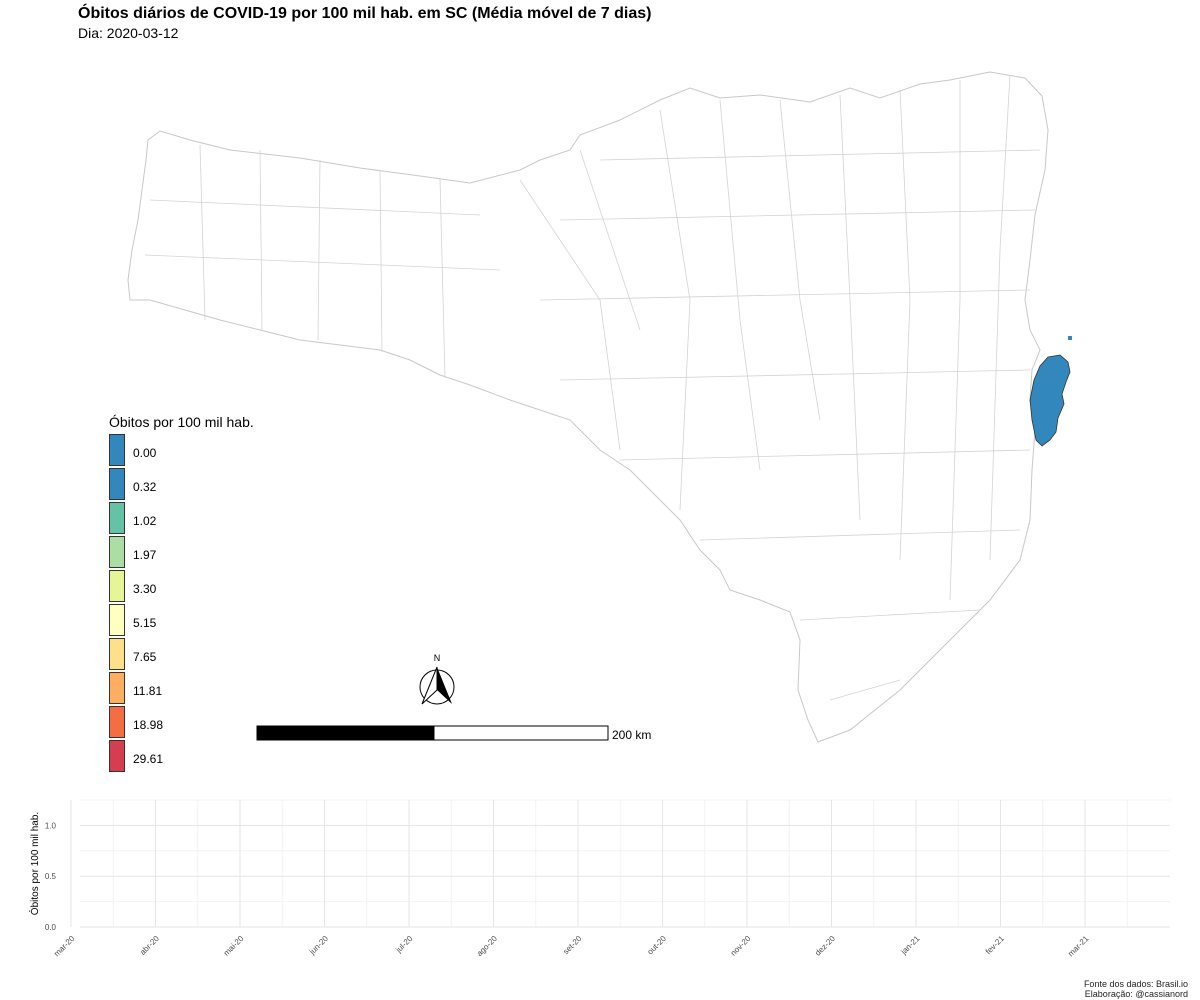 The width and height of the screenshot is (1200, 1000). What do you see at coordinates (234, 946) in the screenshot?
I see `x-tick-label: mai-20` at bounding box center [234, 946].